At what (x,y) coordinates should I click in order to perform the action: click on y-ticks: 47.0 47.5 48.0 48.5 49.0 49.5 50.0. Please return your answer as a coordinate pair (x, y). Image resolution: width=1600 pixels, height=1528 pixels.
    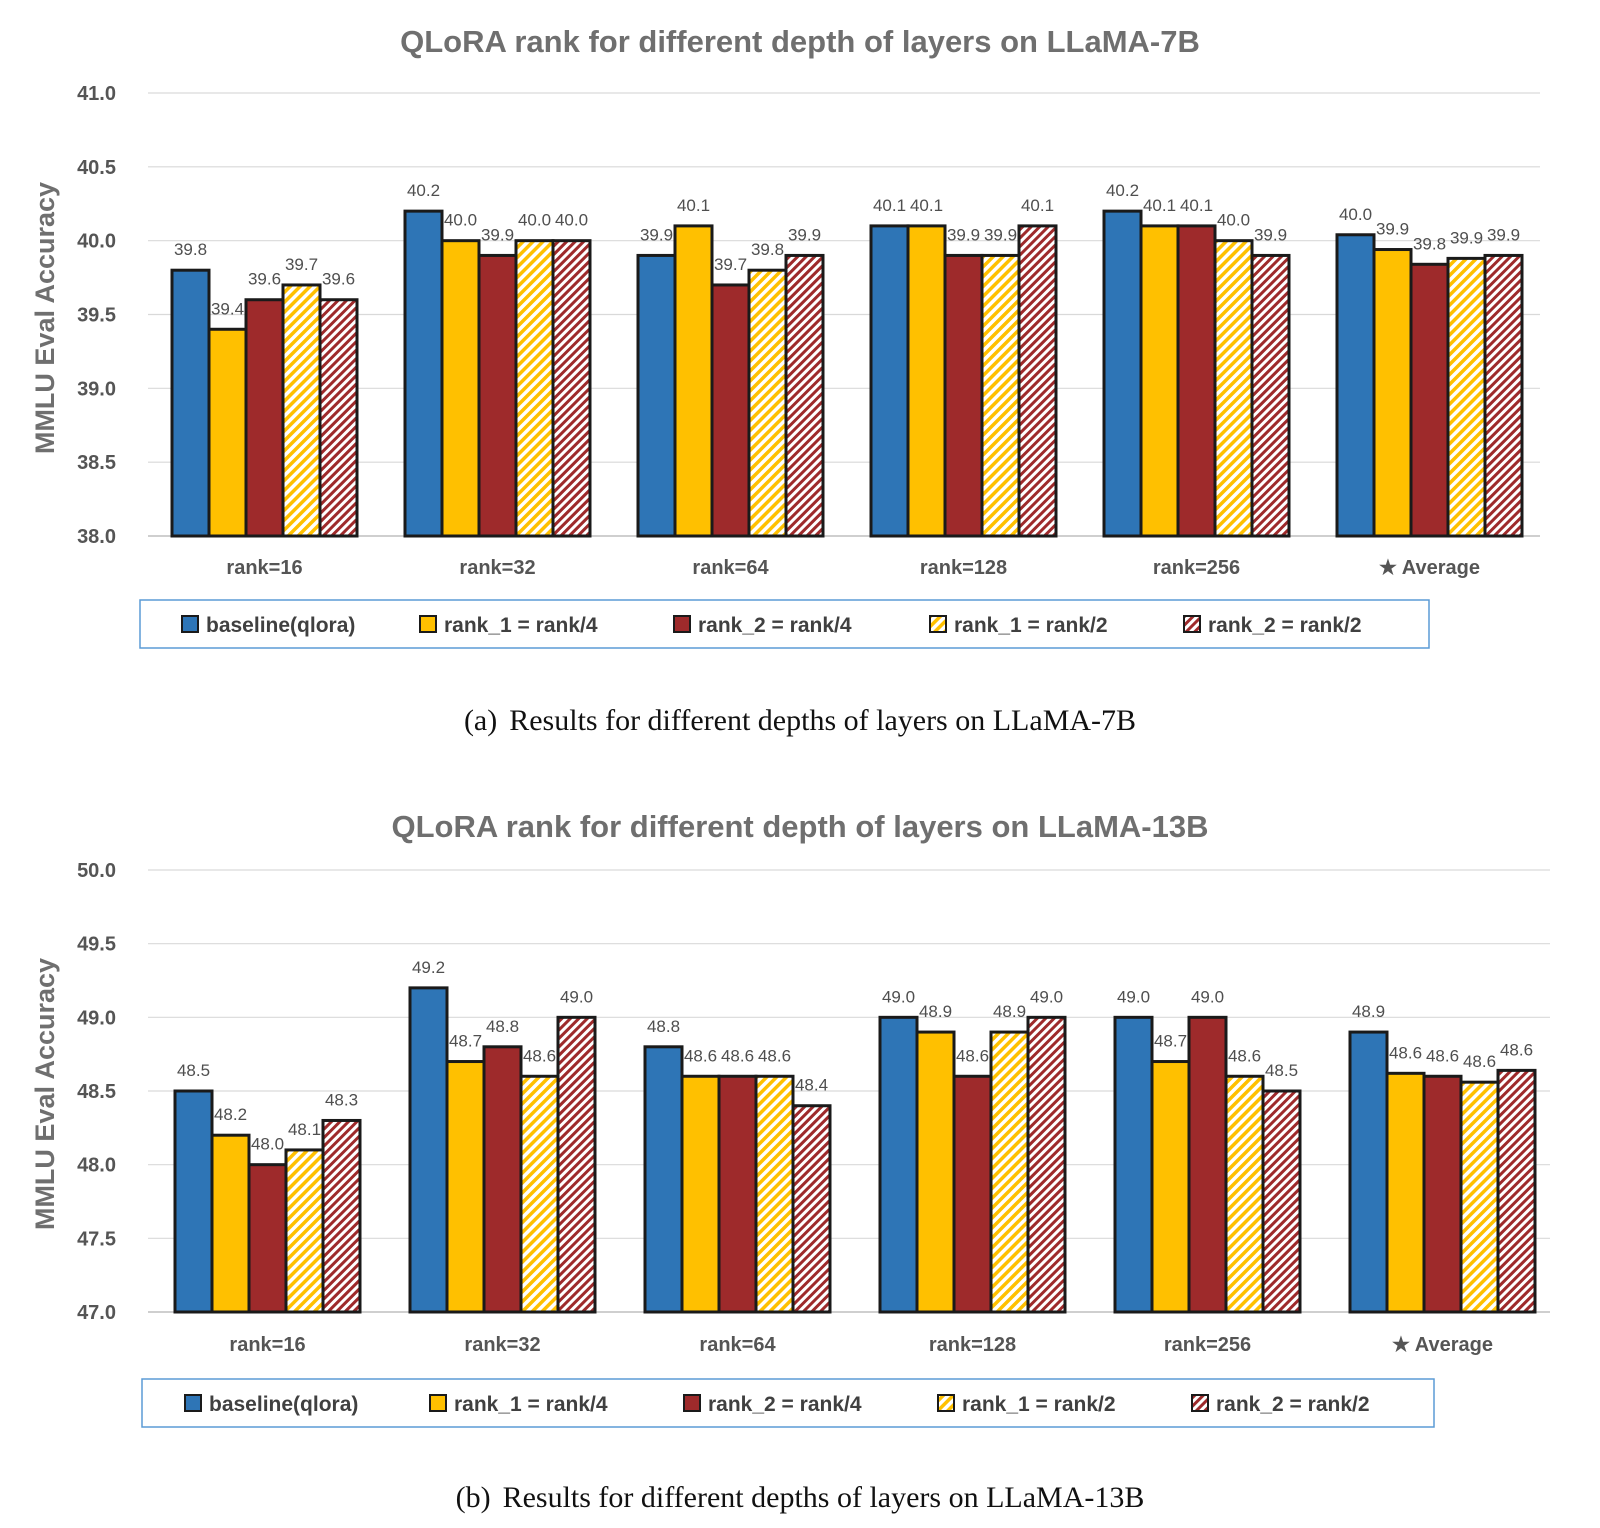
    Looking at the image, I should click on (96, 1092).